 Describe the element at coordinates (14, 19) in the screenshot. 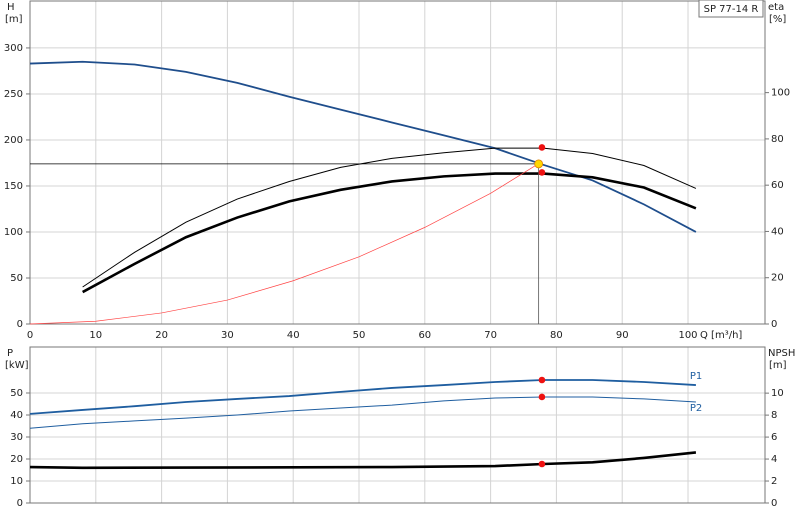

I see `y-axis-unit: [m]` at that location.